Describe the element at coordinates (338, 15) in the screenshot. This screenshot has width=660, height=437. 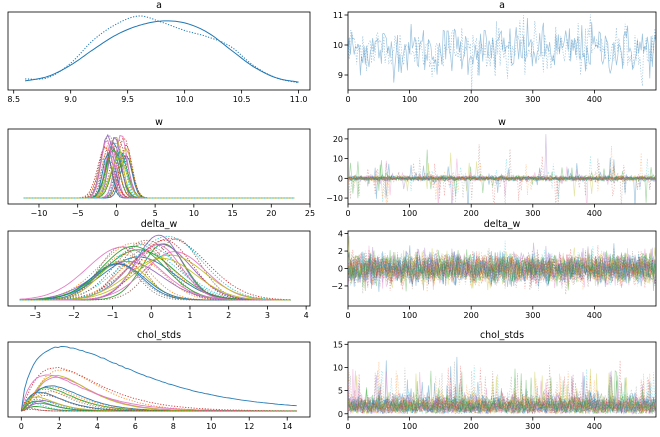
I see `y-tick-label: 11` at that location.